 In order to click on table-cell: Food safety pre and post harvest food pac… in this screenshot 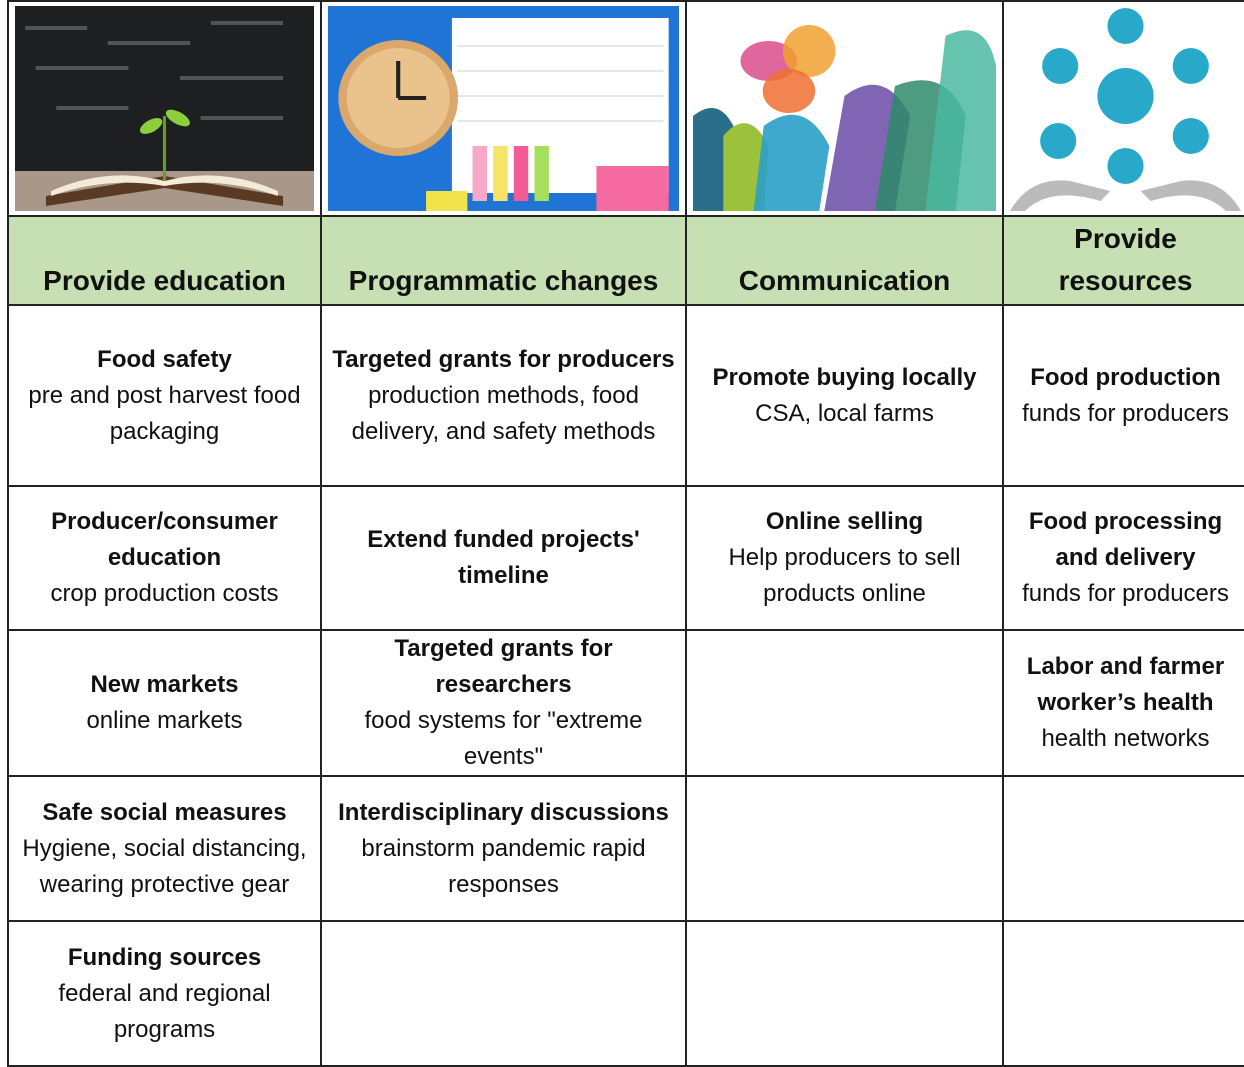, I will do `click(164, 395)`.